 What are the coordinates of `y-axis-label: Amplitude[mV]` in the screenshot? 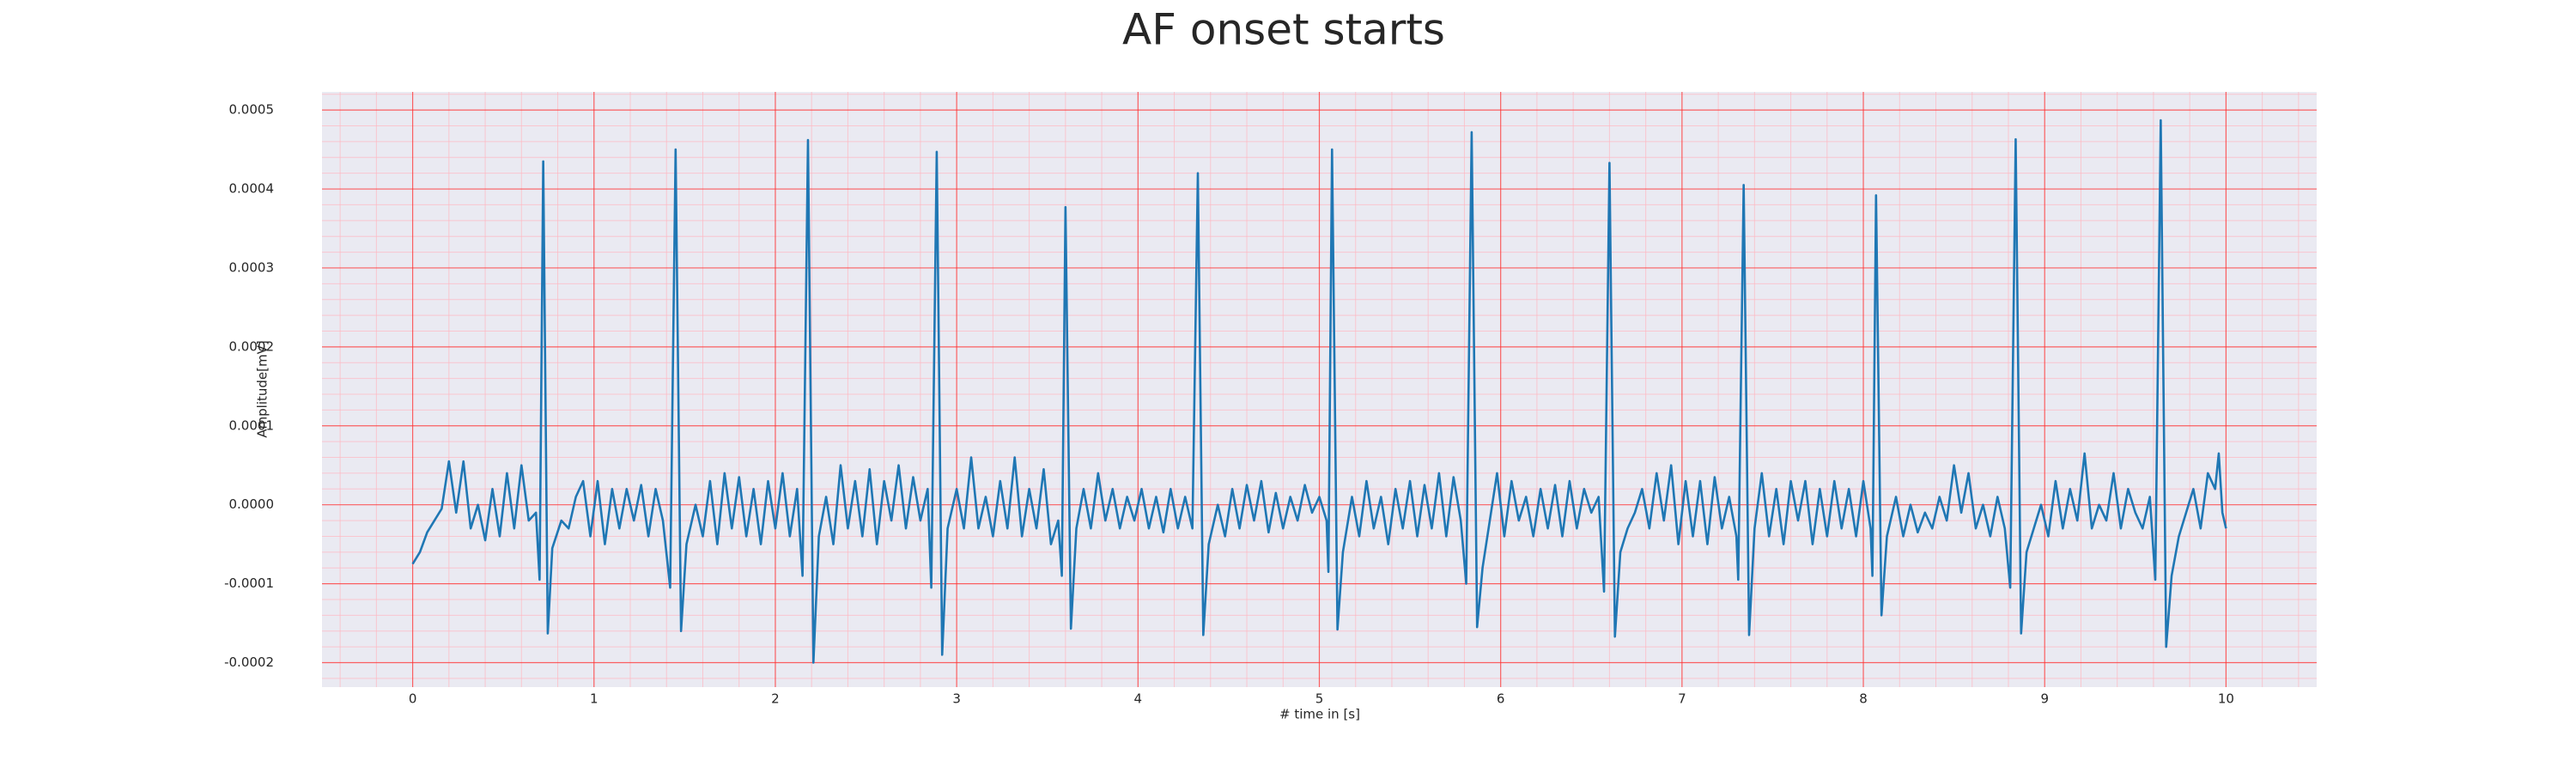 It's located at (262, 388).